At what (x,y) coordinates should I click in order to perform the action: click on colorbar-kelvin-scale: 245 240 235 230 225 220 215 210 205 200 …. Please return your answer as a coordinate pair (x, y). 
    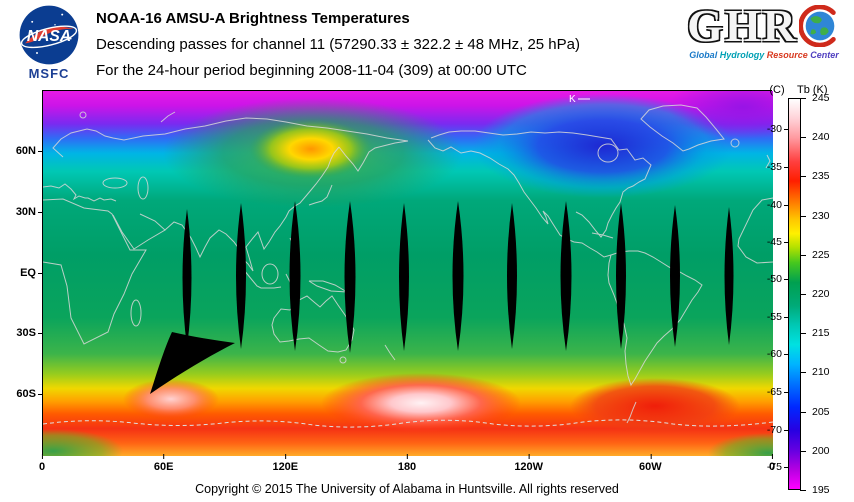
    Looking at the image, I should click on (826, 294).